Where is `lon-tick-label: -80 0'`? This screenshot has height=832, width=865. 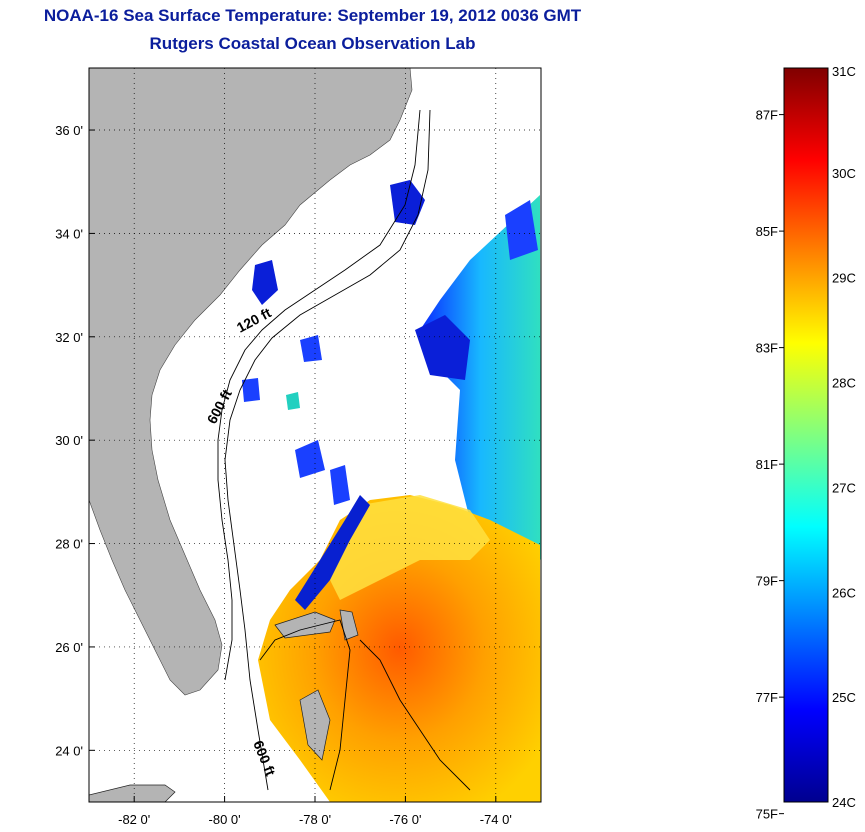 lon-tick-label: -80 0' is located at coordinates (225, 819).